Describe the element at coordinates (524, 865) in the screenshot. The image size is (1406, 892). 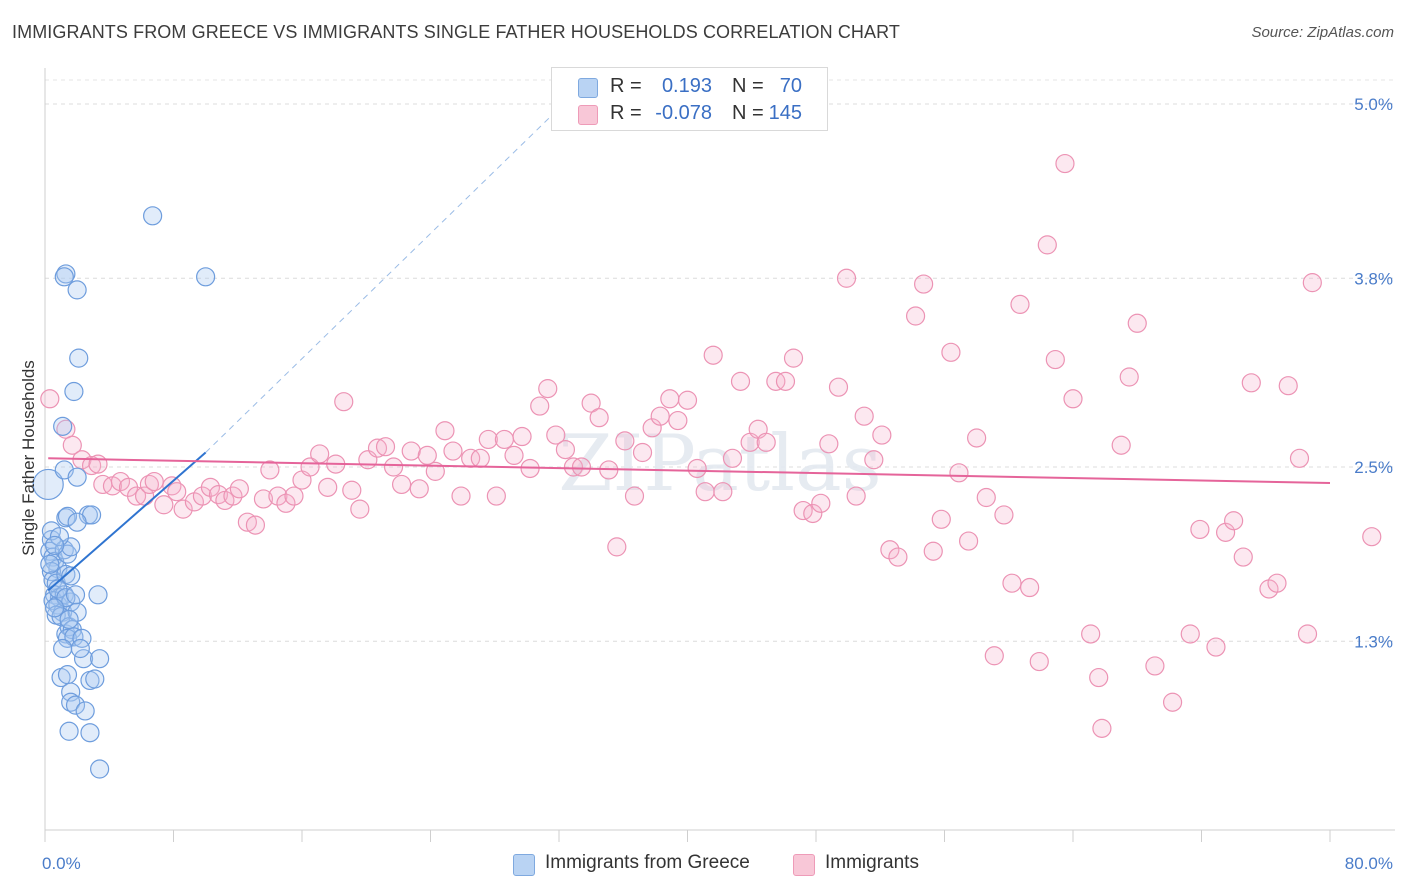
I see `series-swatch-greece` at that location.